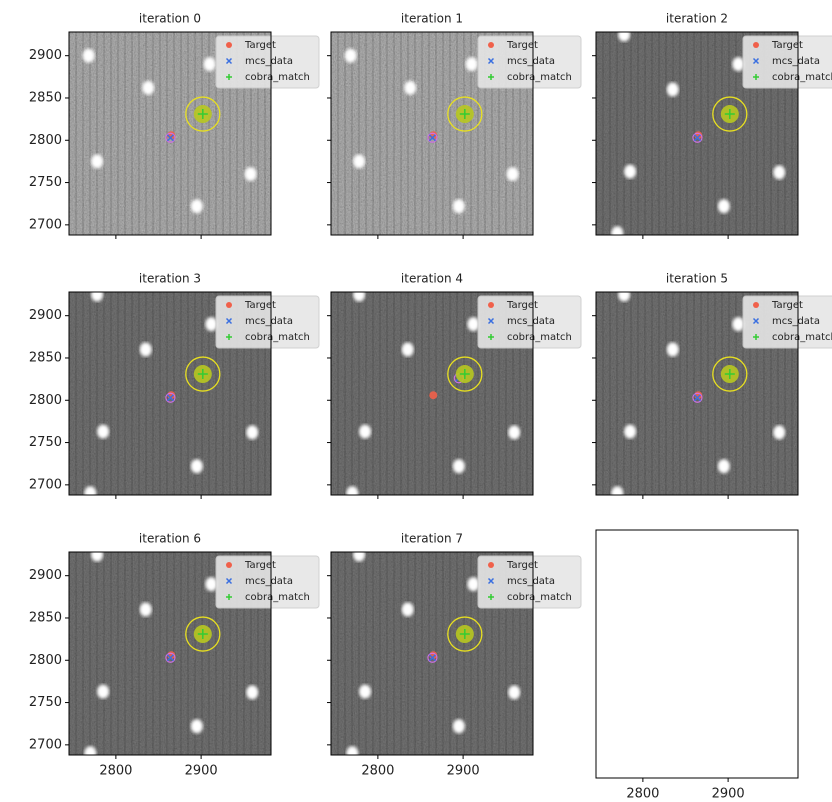  What do you see at coordinates (454, 385) in the screenshot?
I see `subplot: iteration 4 Target mcs_data cobra_match` at bounding box center [454, 385].